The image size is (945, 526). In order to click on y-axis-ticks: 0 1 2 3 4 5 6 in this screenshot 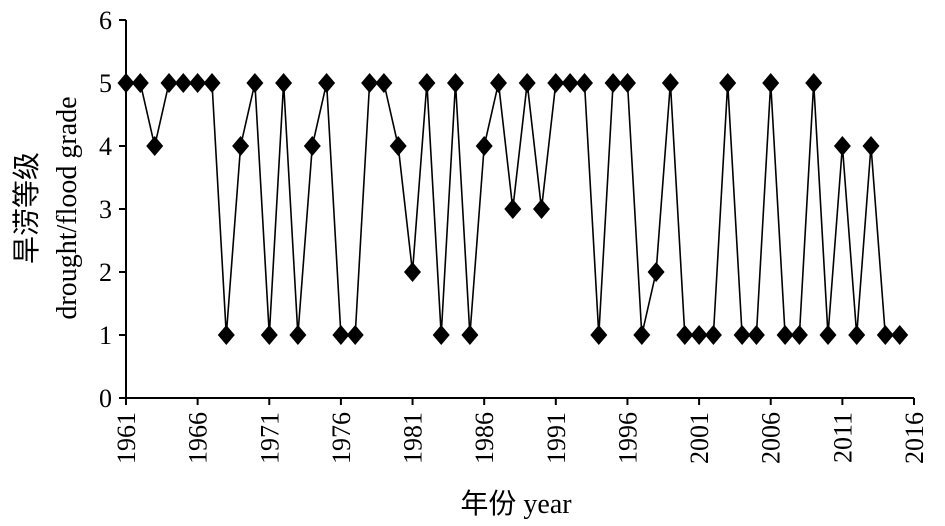, I will do `click(112, 209)`.